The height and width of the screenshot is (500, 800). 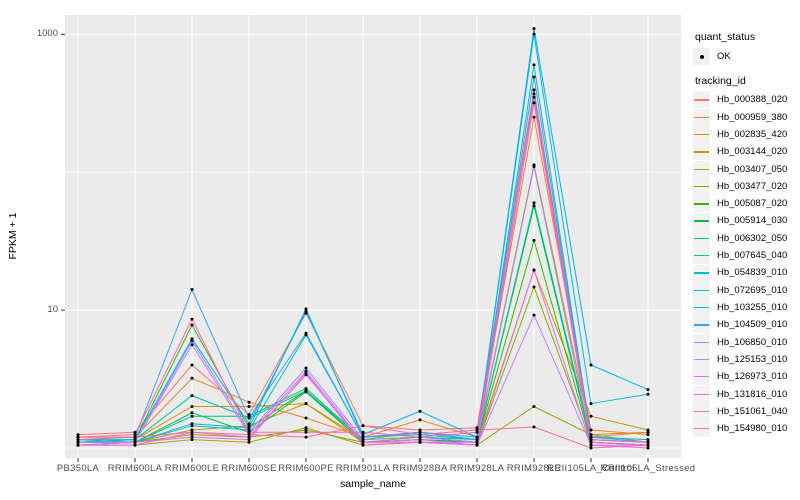 I want to click on legend-entry-Hb_003407_050: Hb_003407_050, so click(x=746, y=169).